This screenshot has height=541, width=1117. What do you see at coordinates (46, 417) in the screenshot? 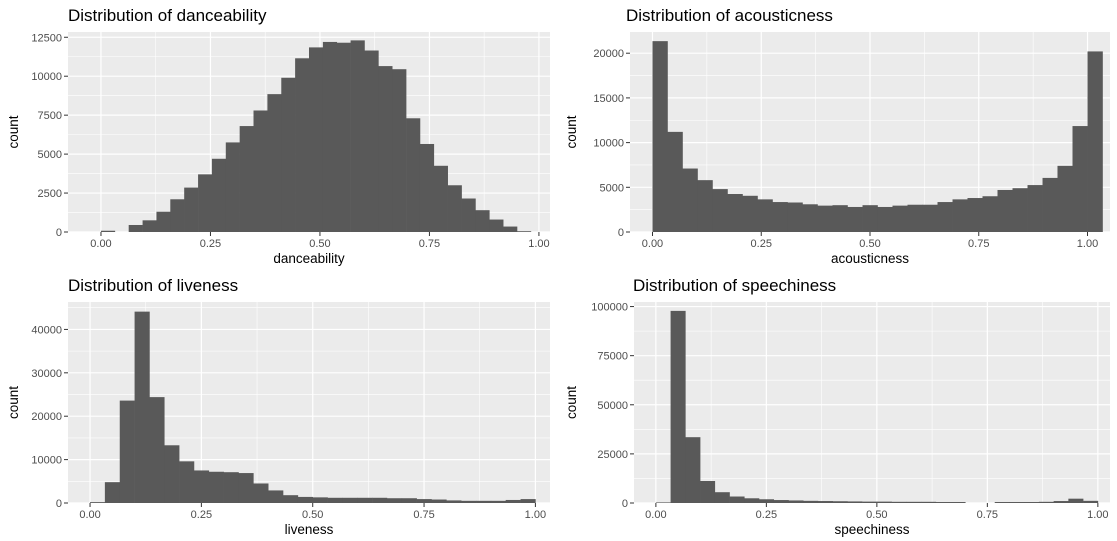
I see `y-tick-label: 20000` at bounding box center [46, 417].